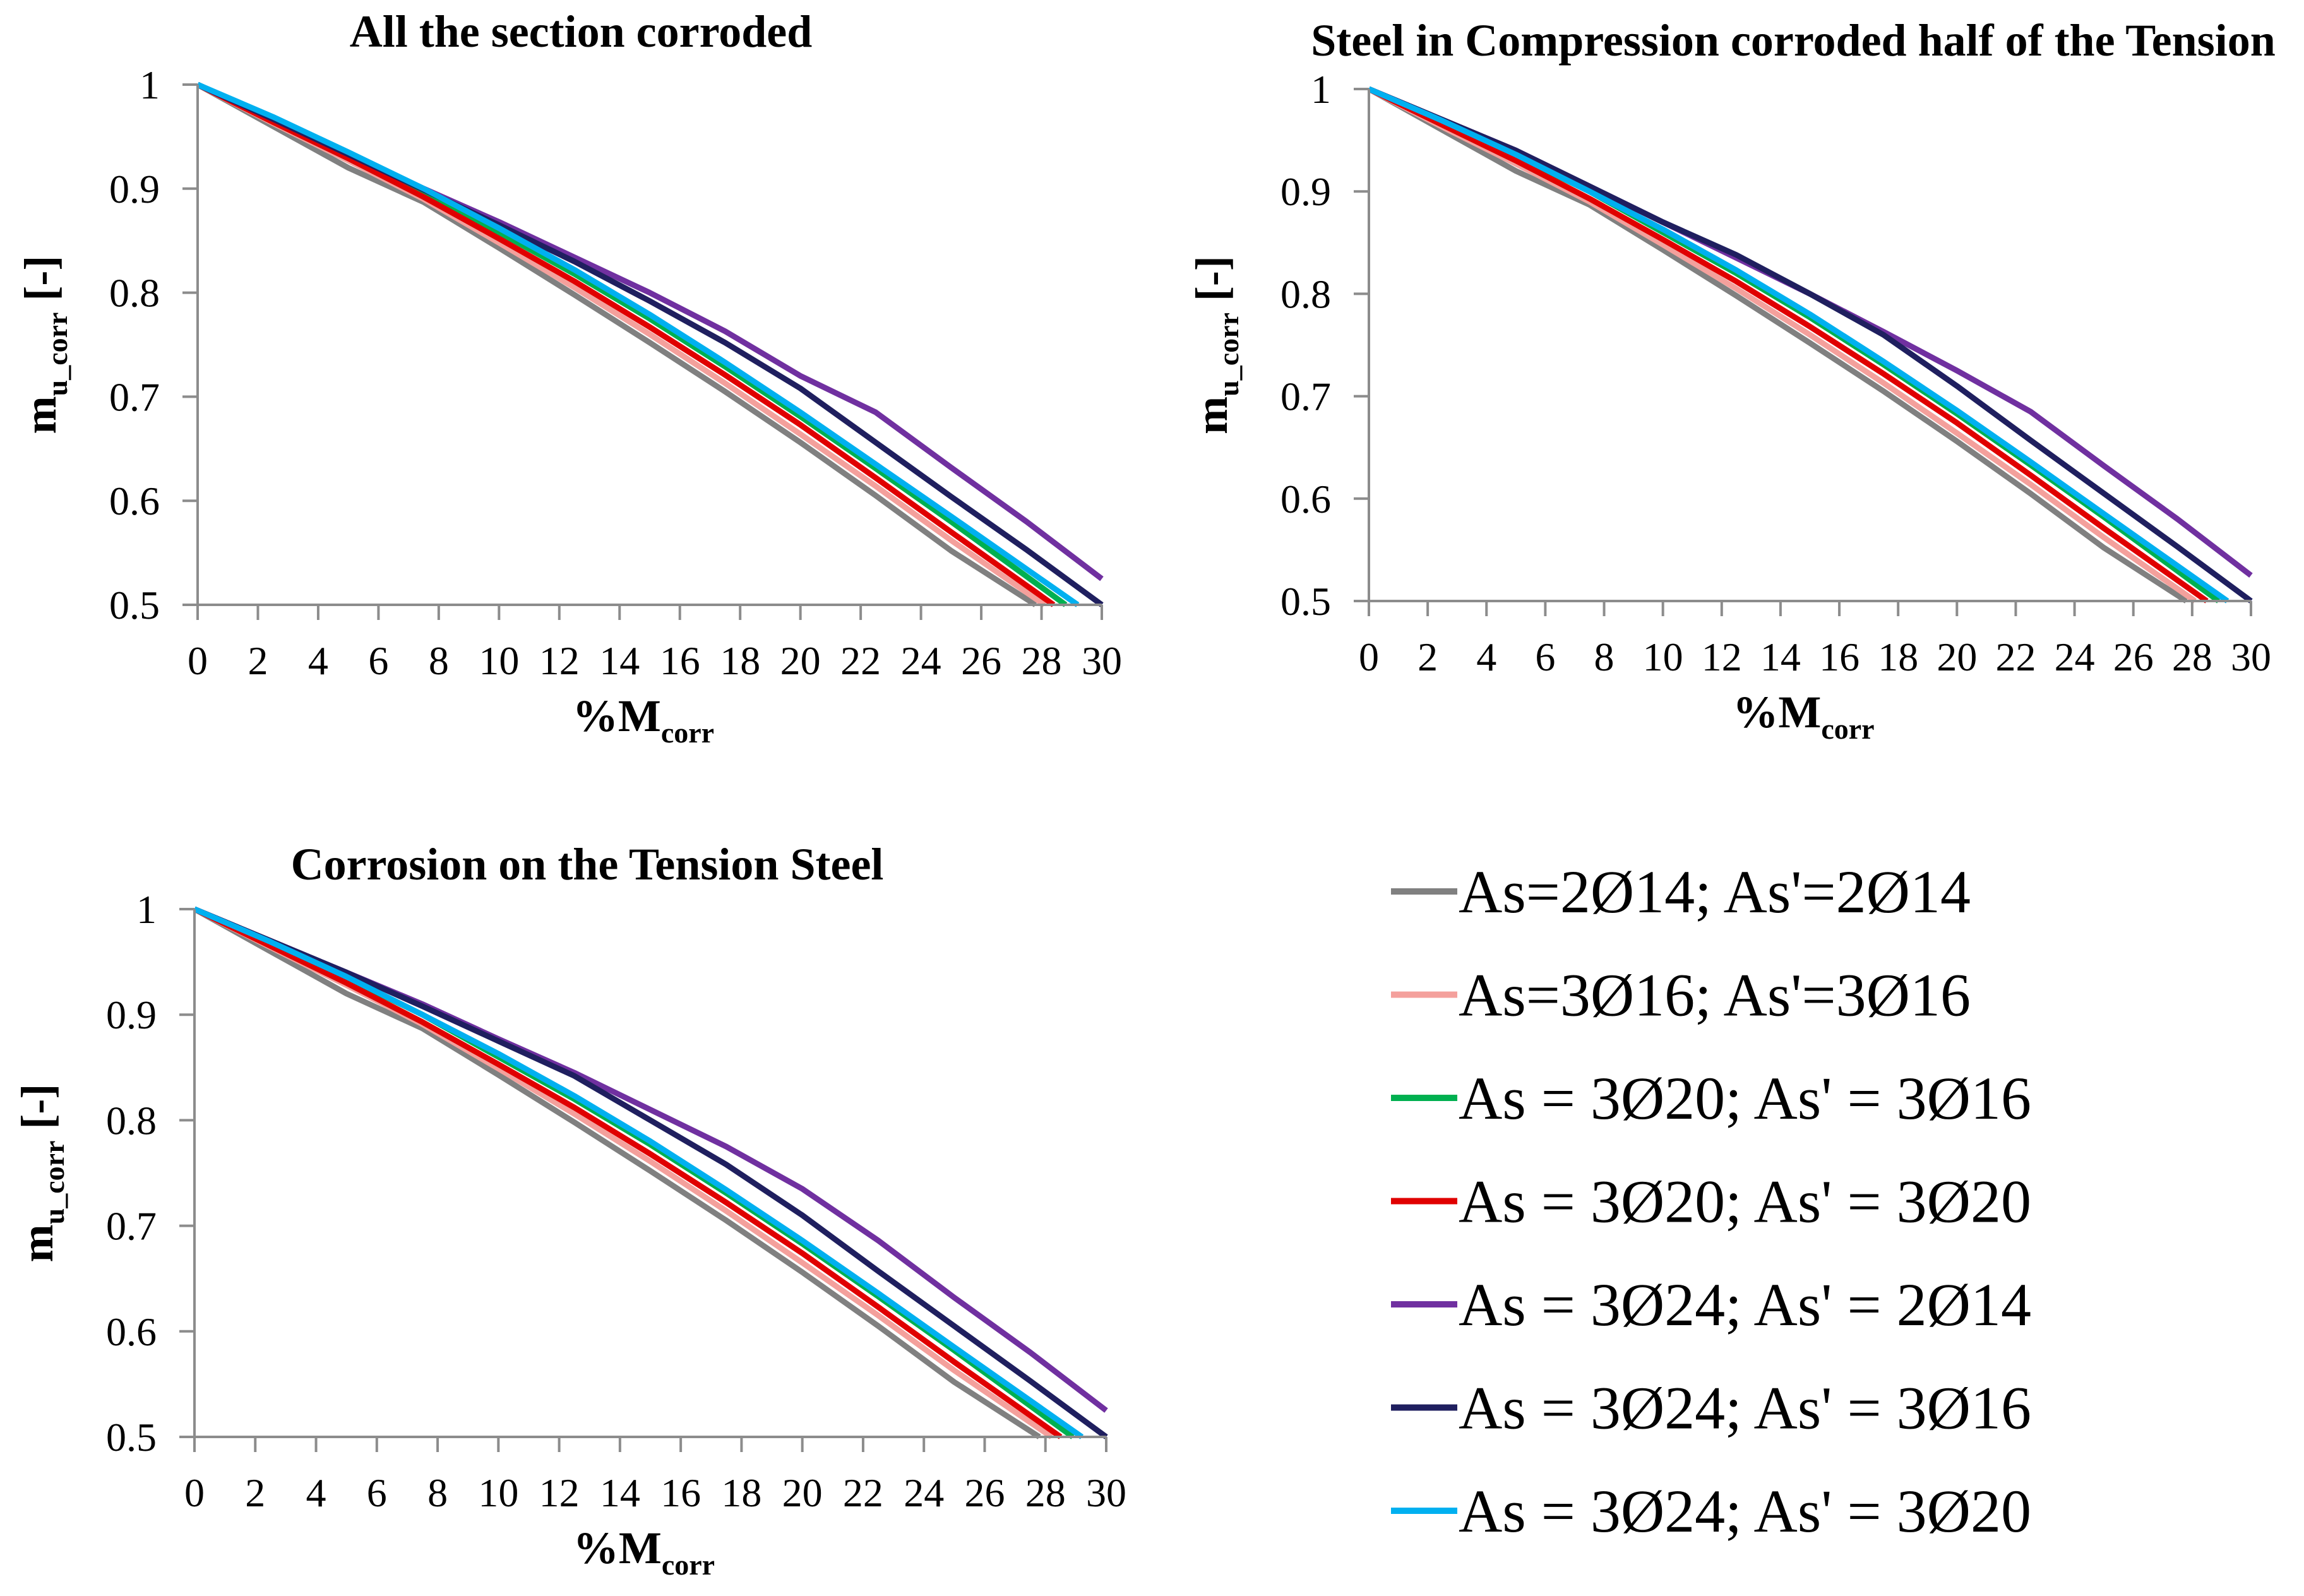 The height and width of the screenshot is (1596, 2304). I want to click on chart-1-y-axis-label-suffix: [-], so click(40, 284).